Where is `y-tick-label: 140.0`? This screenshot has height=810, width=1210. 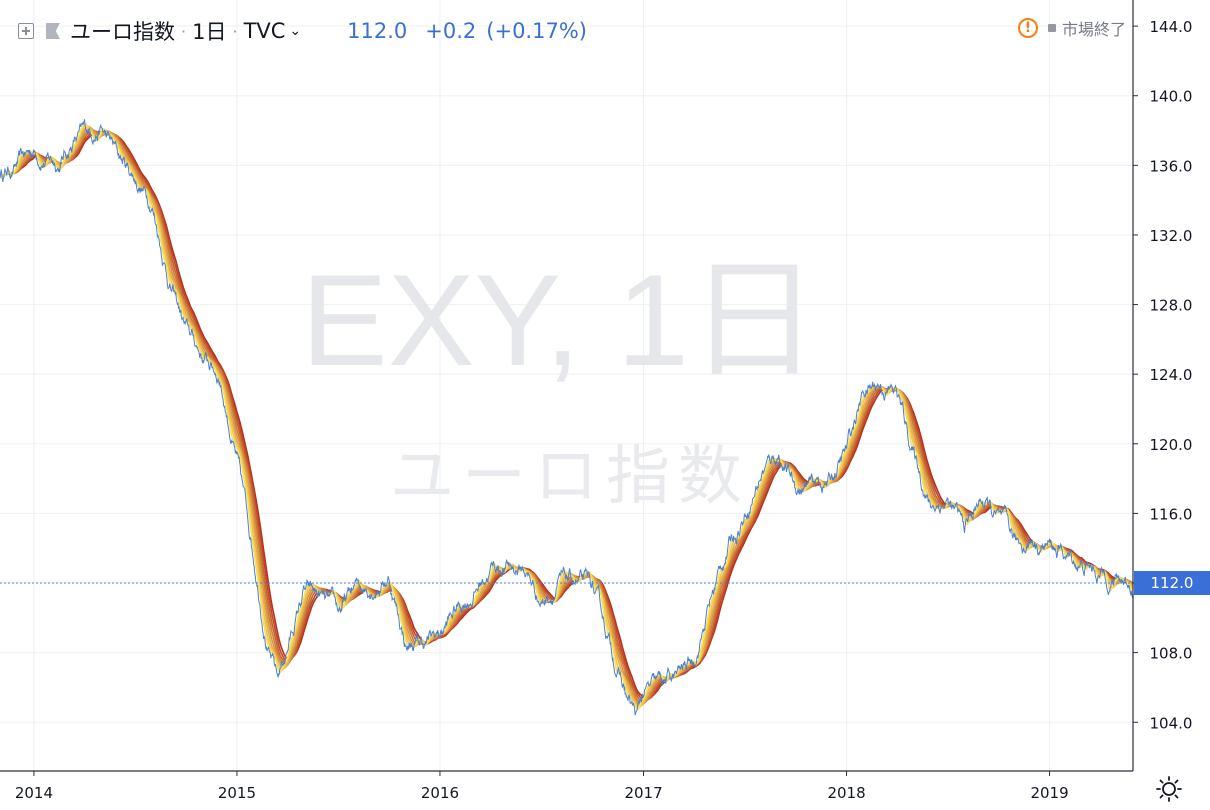
y-tick-label: 140.0 is located at coordinates (1171, 97).